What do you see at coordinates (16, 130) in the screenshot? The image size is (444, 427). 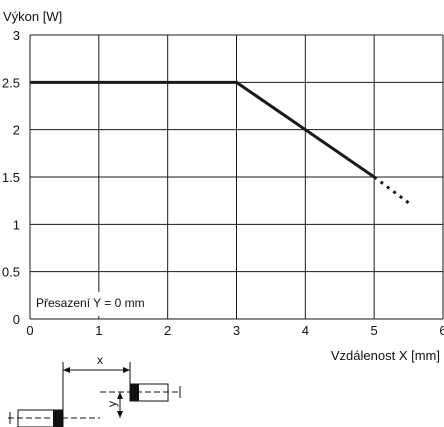 I see `y-tick-label: 2` at bounding box center [16, 130].